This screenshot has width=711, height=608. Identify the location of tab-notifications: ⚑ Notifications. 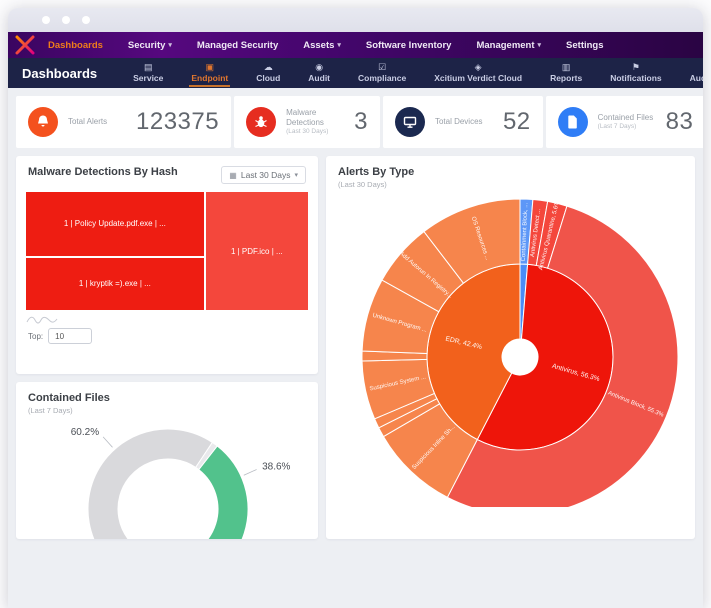
(635, 73).